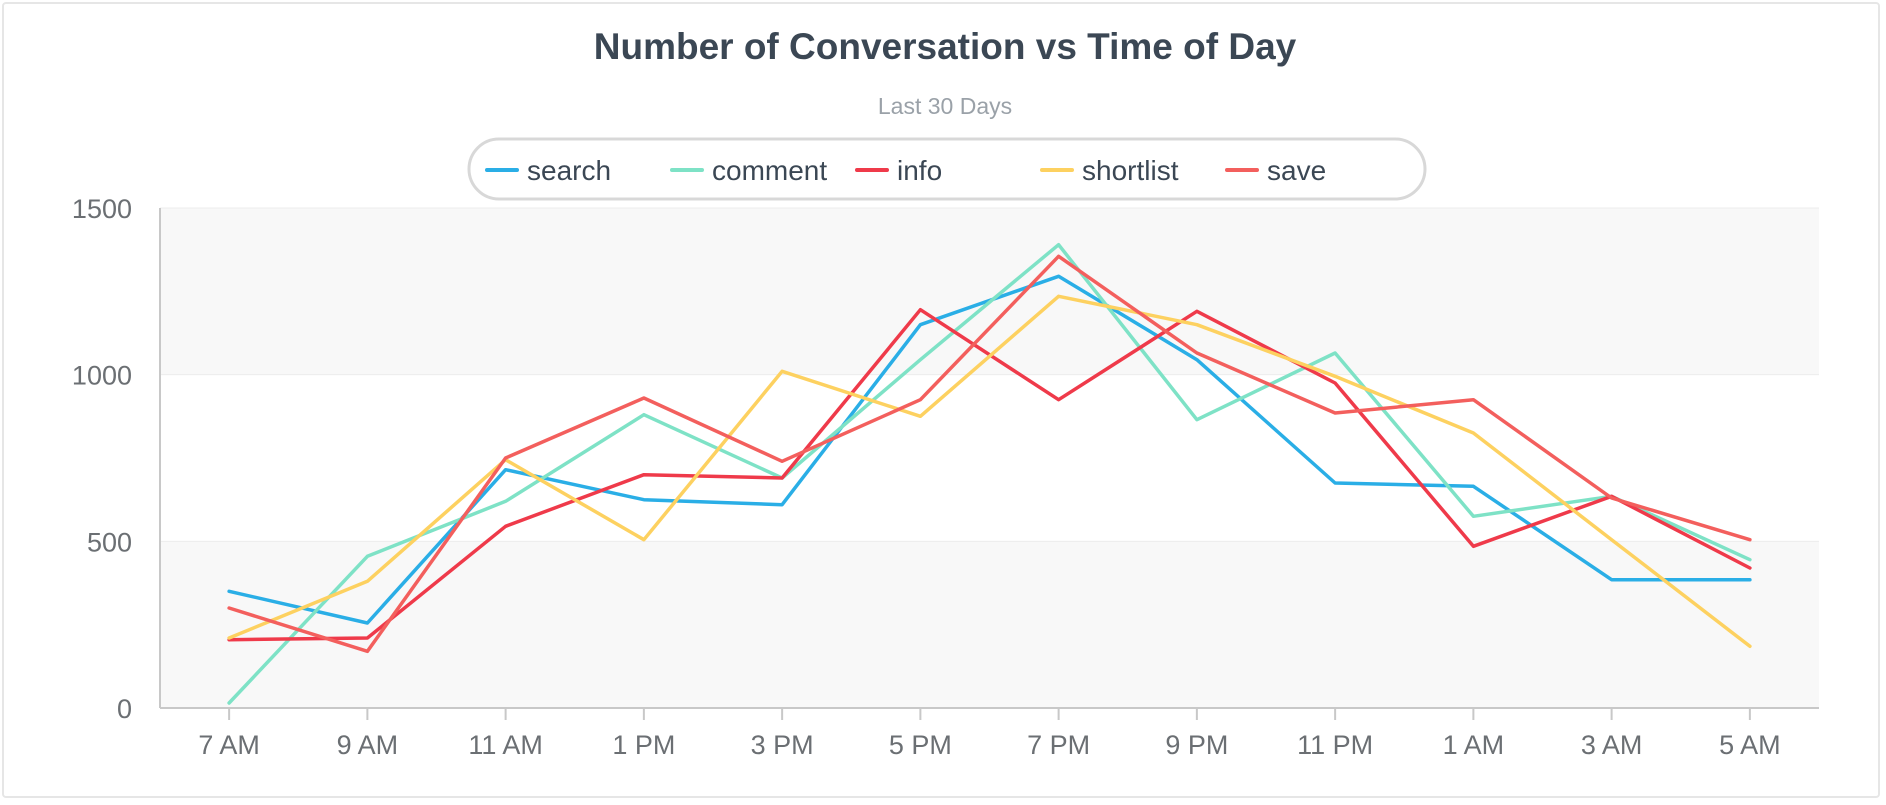 Image resolution: width=1886 pixels, height=805 pixels. What do you see at coordinates (945, 106) in the screenshot?
I see `chart-subtitle: Last 30 Days` at bounding box center [945, 106].